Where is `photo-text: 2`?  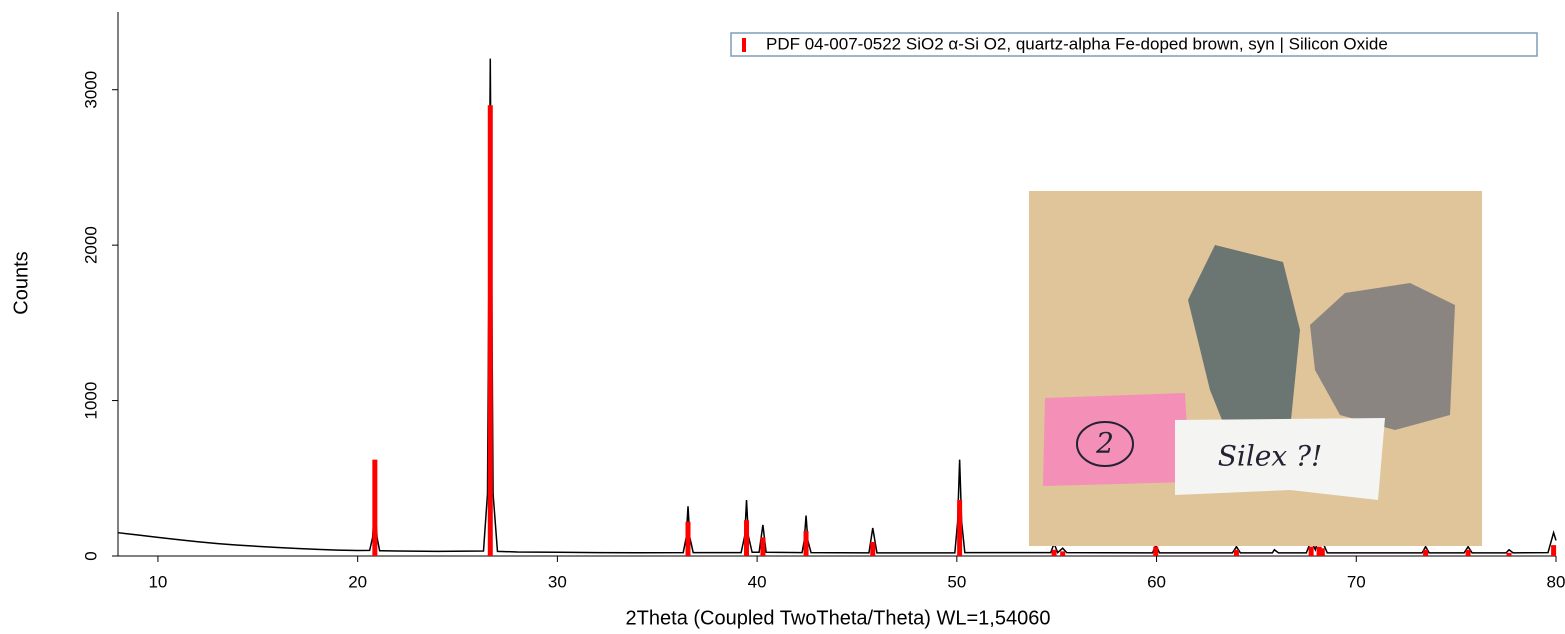
photo-text: 2 is located at coordinates (1104, 443).